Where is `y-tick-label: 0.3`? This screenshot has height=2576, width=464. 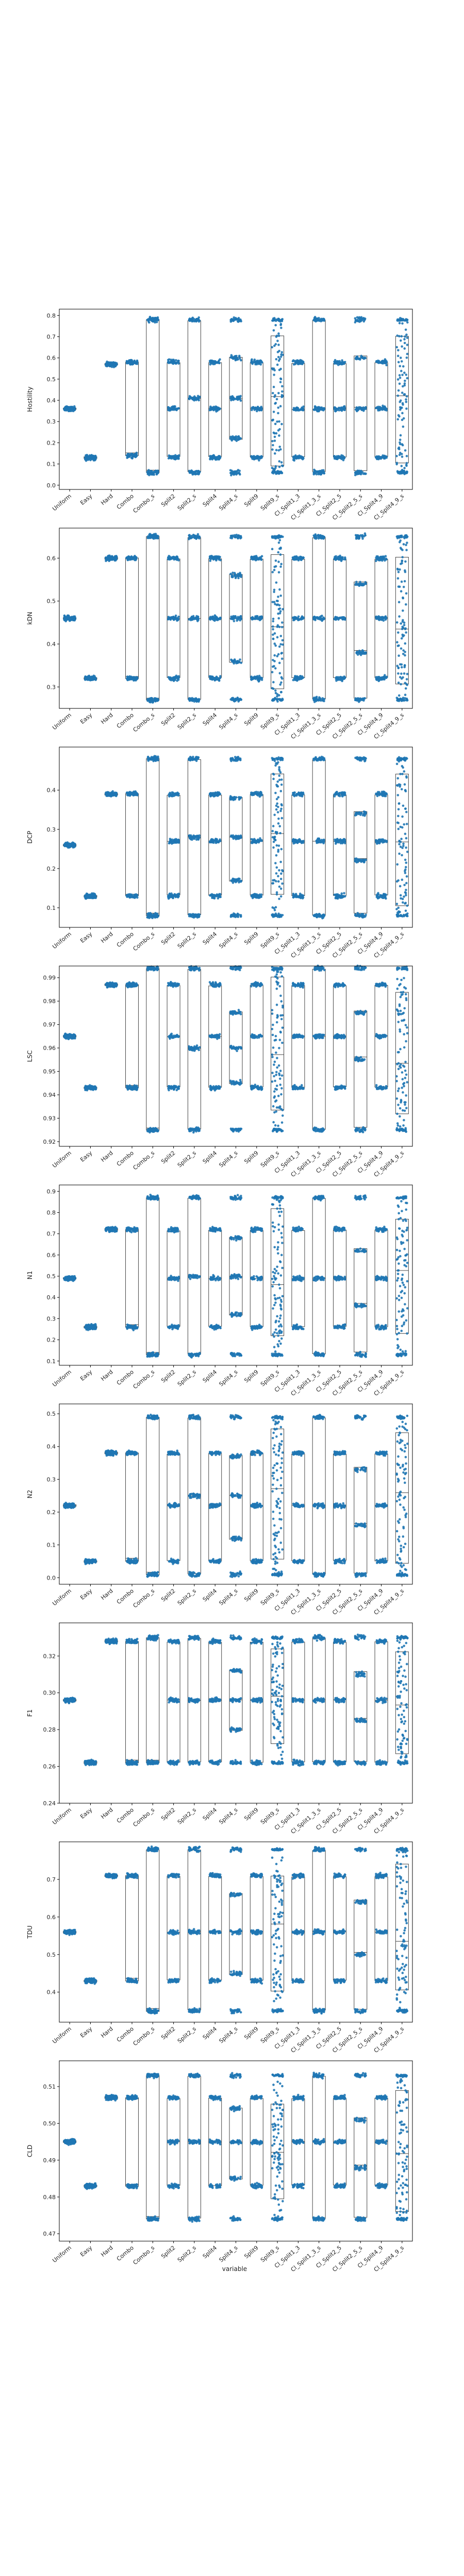 y-tick-label: 0.3 is located at coordinates (51, 421).